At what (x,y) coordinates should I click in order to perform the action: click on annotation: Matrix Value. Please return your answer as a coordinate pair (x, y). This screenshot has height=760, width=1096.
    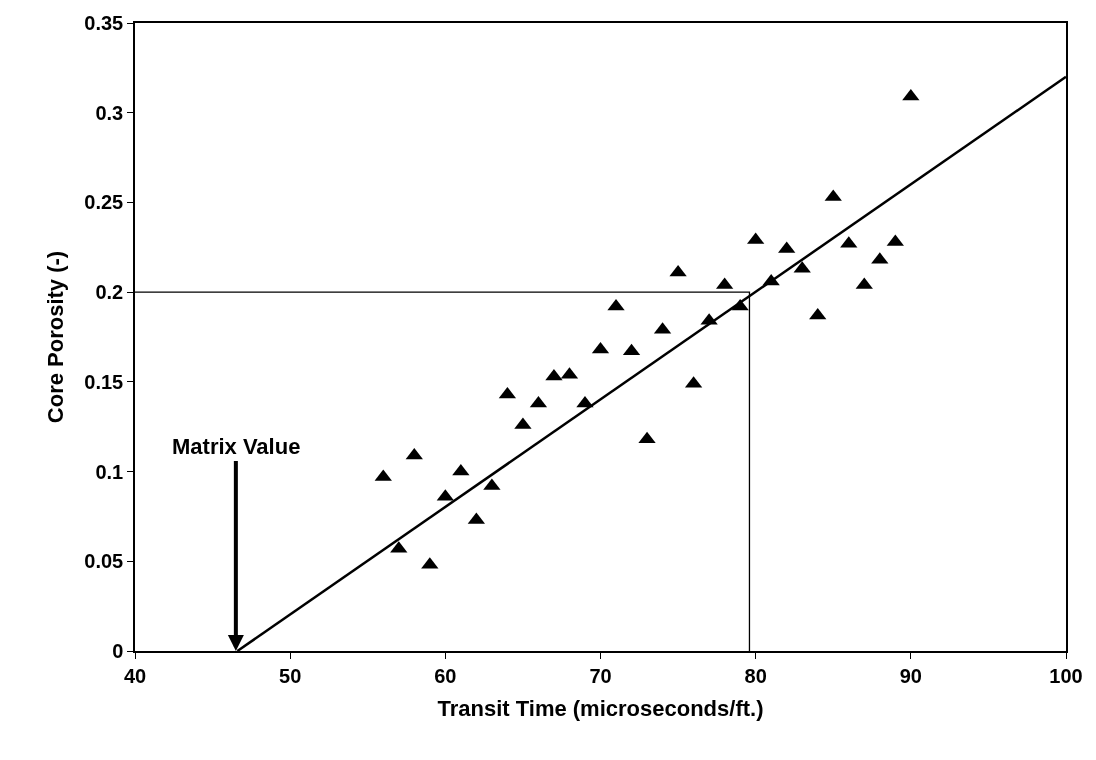
    Looking at the image, I should click on (236, 446).